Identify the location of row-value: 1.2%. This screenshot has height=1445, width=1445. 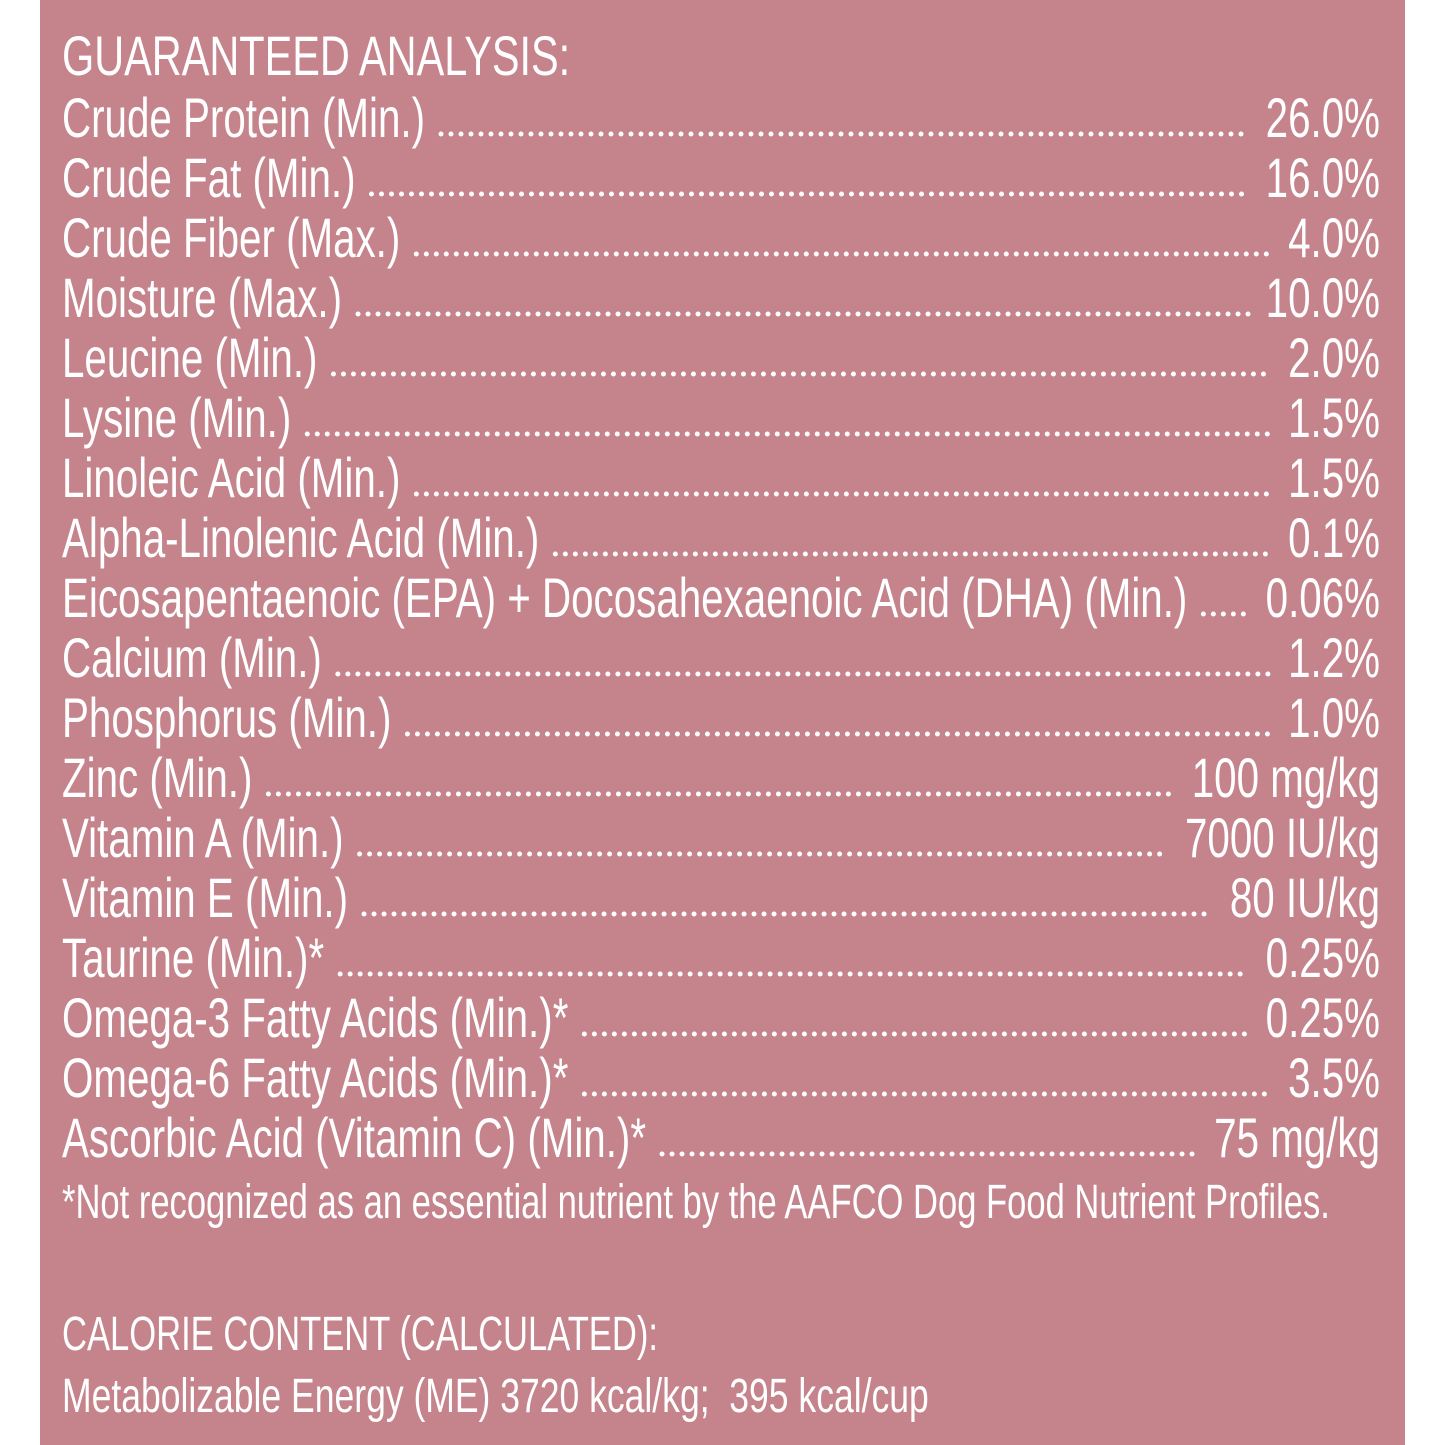
(1334, 657).